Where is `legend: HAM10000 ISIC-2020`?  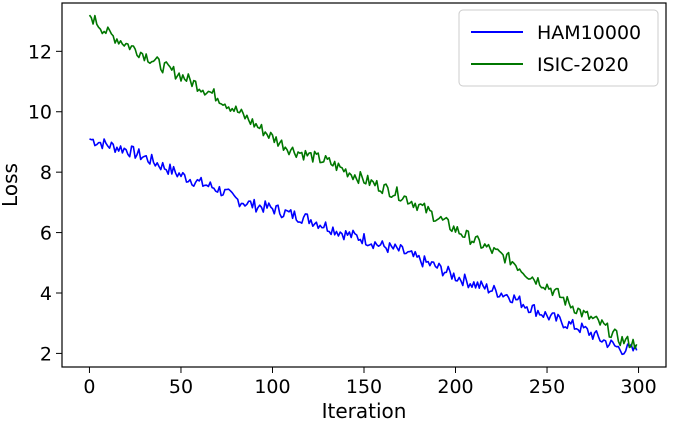
legend: HAM10000 ISIC-2020 is located at coordinates (558, 48).